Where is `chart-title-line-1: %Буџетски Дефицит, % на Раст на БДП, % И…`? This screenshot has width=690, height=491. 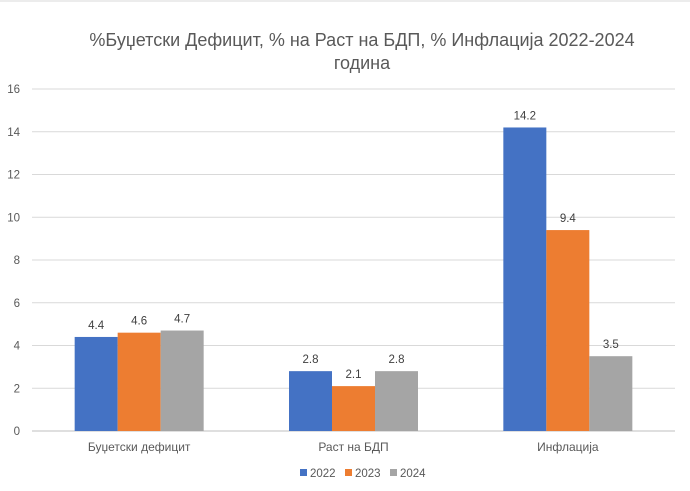
chart-title-line-1: %Буџетски Дефицит, % на Раст на БДП, % И… is located at coordinates (361, 40).